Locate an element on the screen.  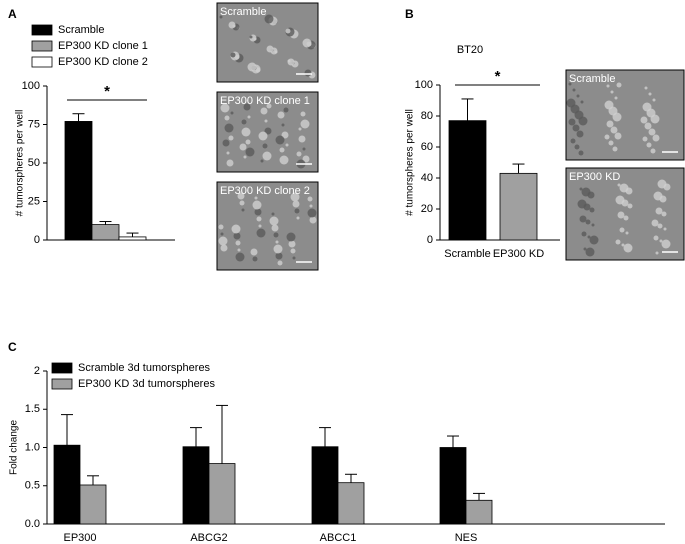
y-tick-label: 100 is located at coordinates (424, 85).